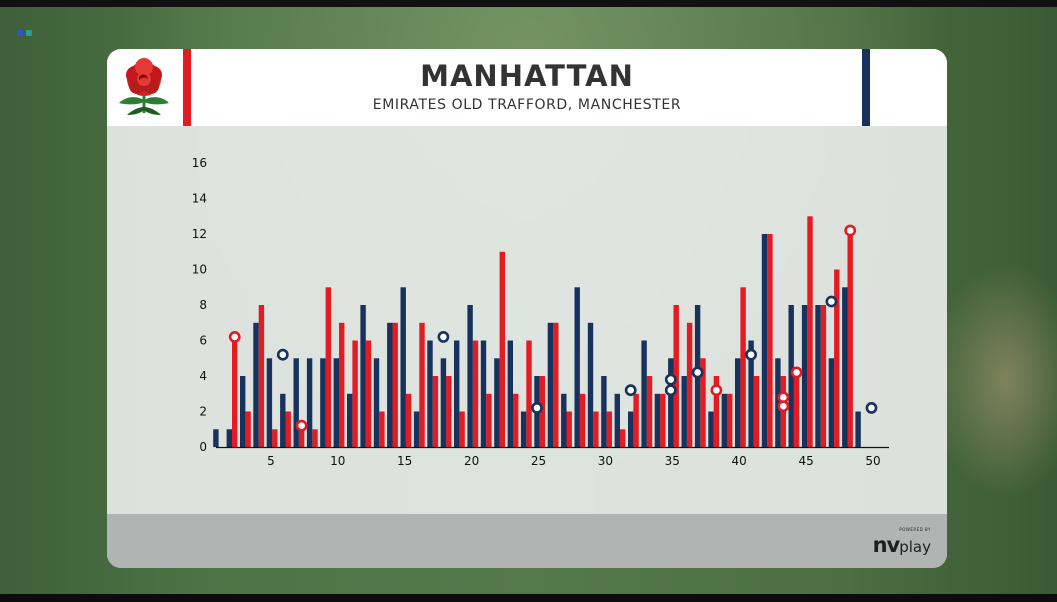 This screenshot has width=1057, height=602. I want to click on y-tick-label: 16, so click(199, 163).